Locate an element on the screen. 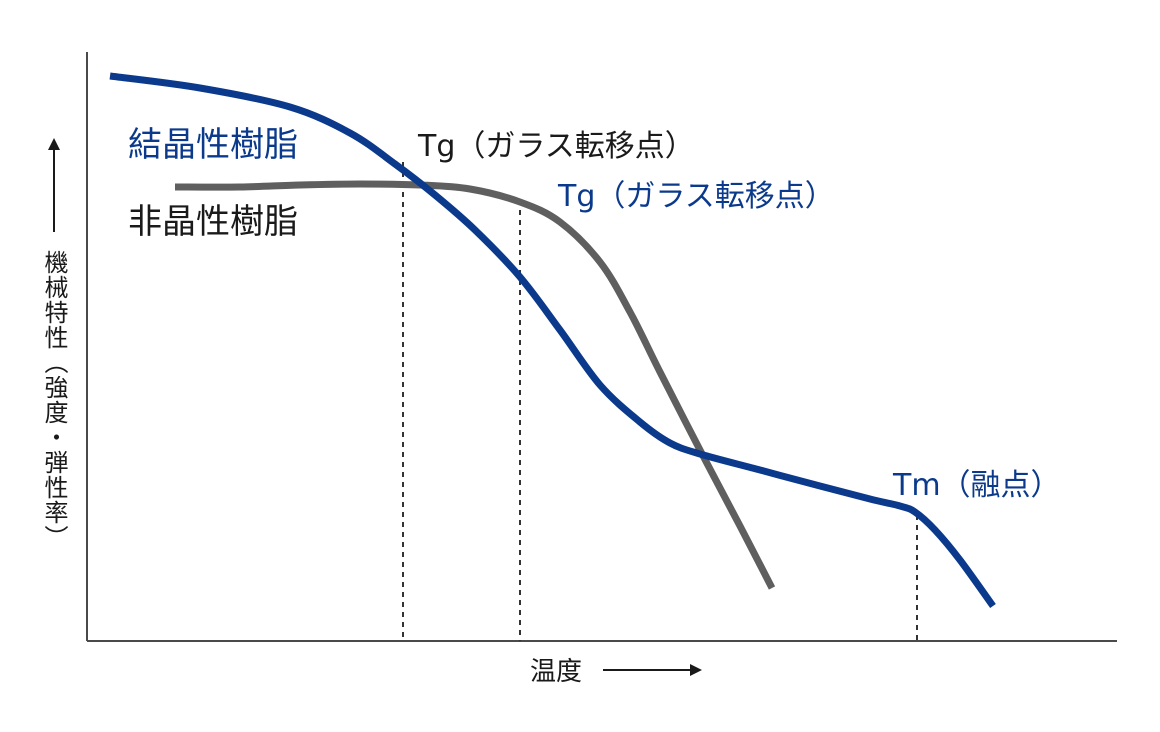 The width and height of the screenshot is (1160, 732). annotation-tg-crystalline: Tg（ガラス転移点） is located at coordinates (696, 196).